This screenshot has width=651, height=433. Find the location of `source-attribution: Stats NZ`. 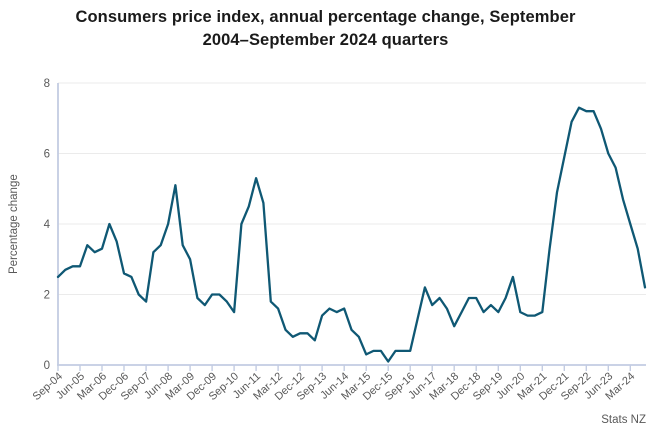

source-attribution: Stats NZ is located at coordinates (623, 420).